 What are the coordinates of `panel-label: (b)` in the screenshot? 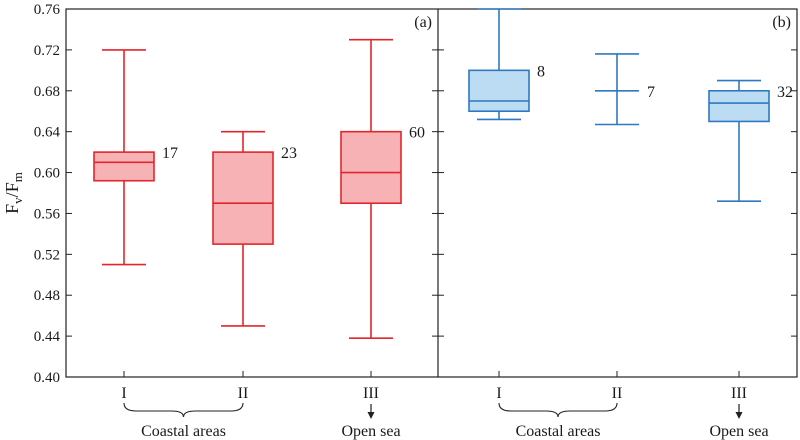 It's located at (781, 22).